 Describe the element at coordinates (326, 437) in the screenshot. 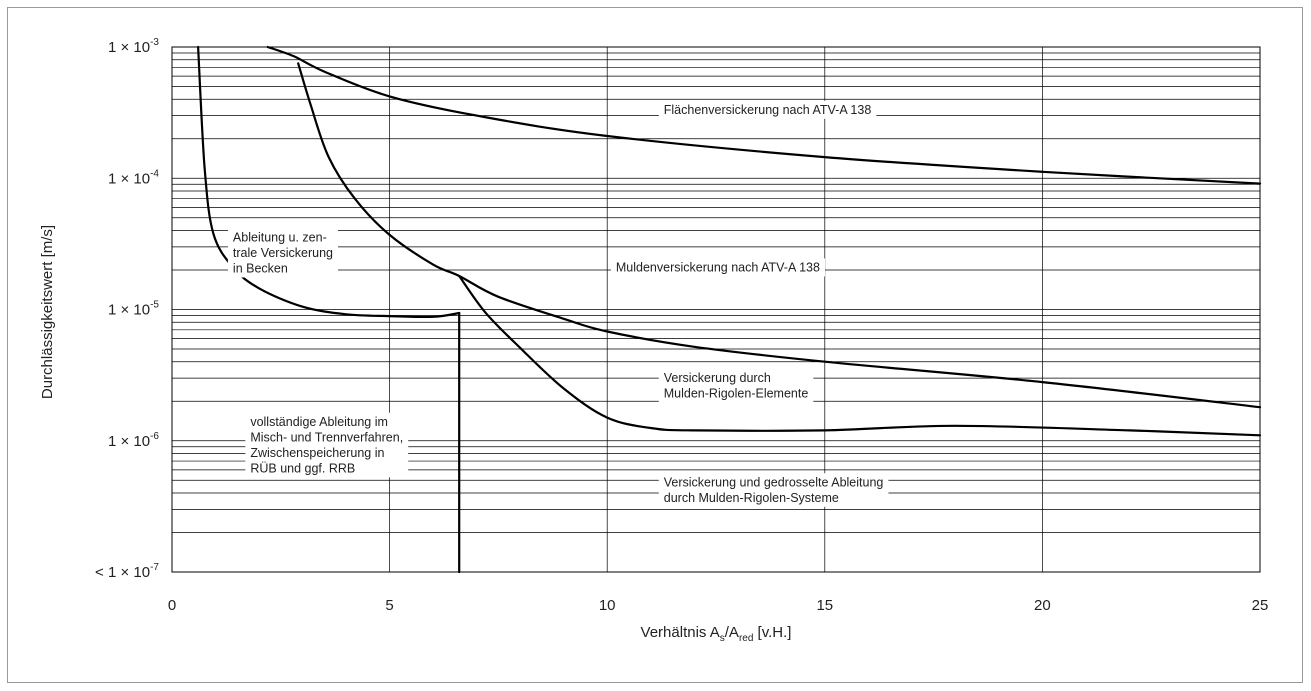

I see `region-label-line: Misch- und Trennverfahren,` at that location.